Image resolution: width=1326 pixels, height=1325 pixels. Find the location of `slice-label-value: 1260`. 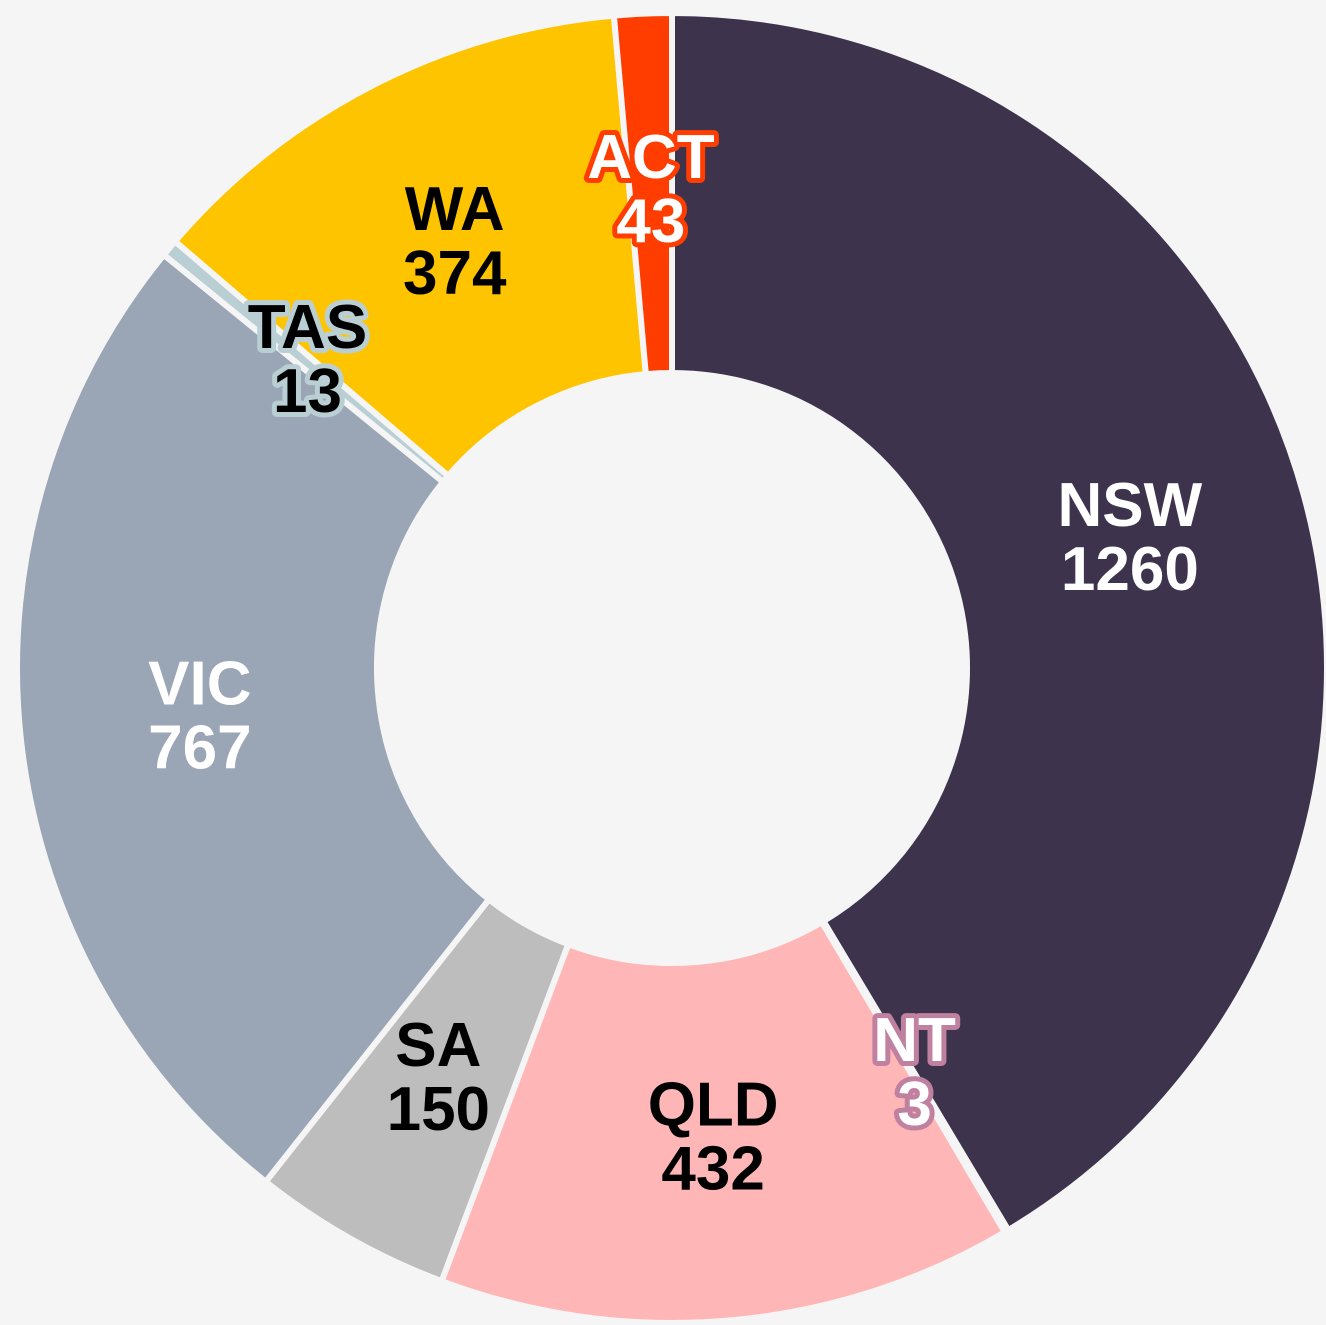

slice-label-value: 1260 is located at coordinates (1130, 569).